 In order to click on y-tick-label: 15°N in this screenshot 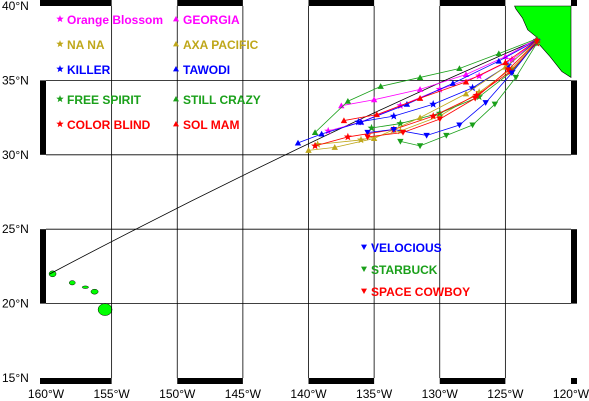, I will do `click(15, 378)`.